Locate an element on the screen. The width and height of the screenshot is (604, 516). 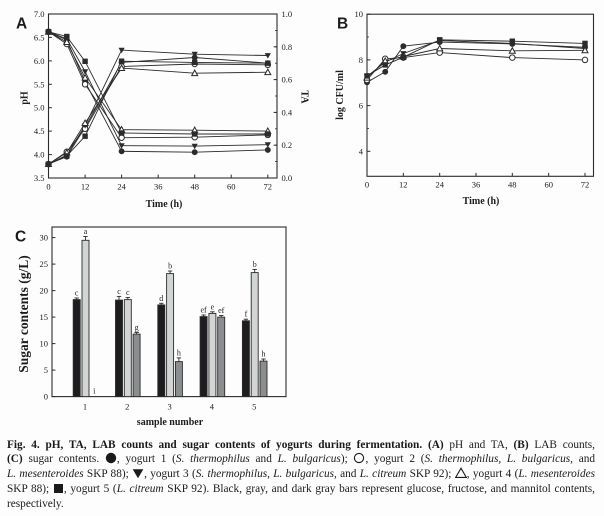
svg-text: 6.5 is located at coordinates (39, 37).